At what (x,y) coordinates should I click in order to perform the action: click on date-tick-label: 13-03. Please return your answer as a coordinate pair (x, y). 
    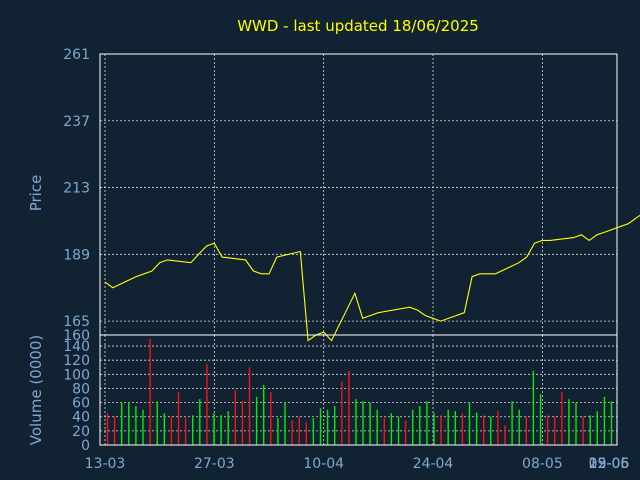
    Looking at the image, I should click on (105, 464).